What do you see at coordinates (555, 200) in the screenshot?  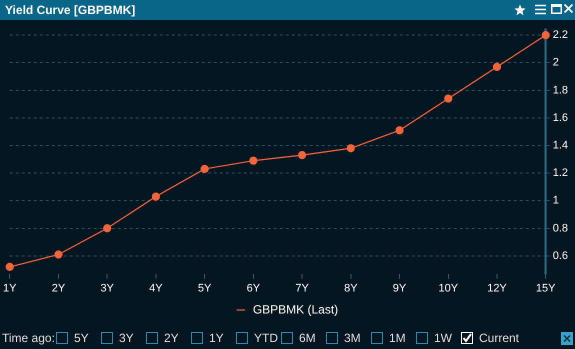 I see `y-tick-label: 1` at bounding box center [555, 200].